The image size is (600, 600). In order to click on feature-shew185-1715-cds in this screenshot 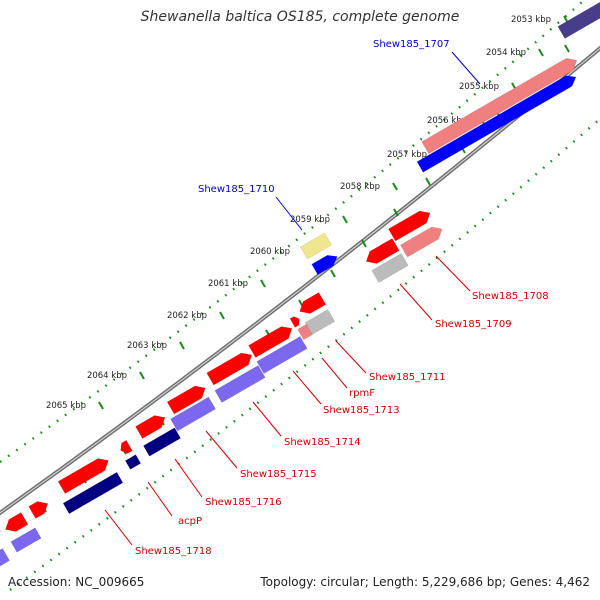, I will do `click(193, 414)`.